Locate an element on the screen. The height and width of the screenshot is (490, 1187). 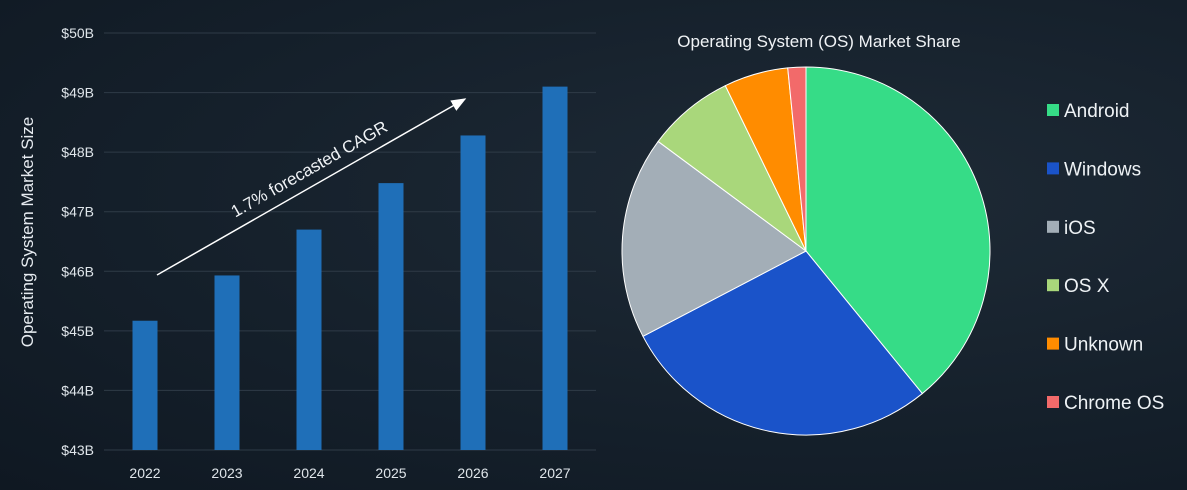
pie-title: Operating System (OS) Market Share is located at coordinates (818, 41).